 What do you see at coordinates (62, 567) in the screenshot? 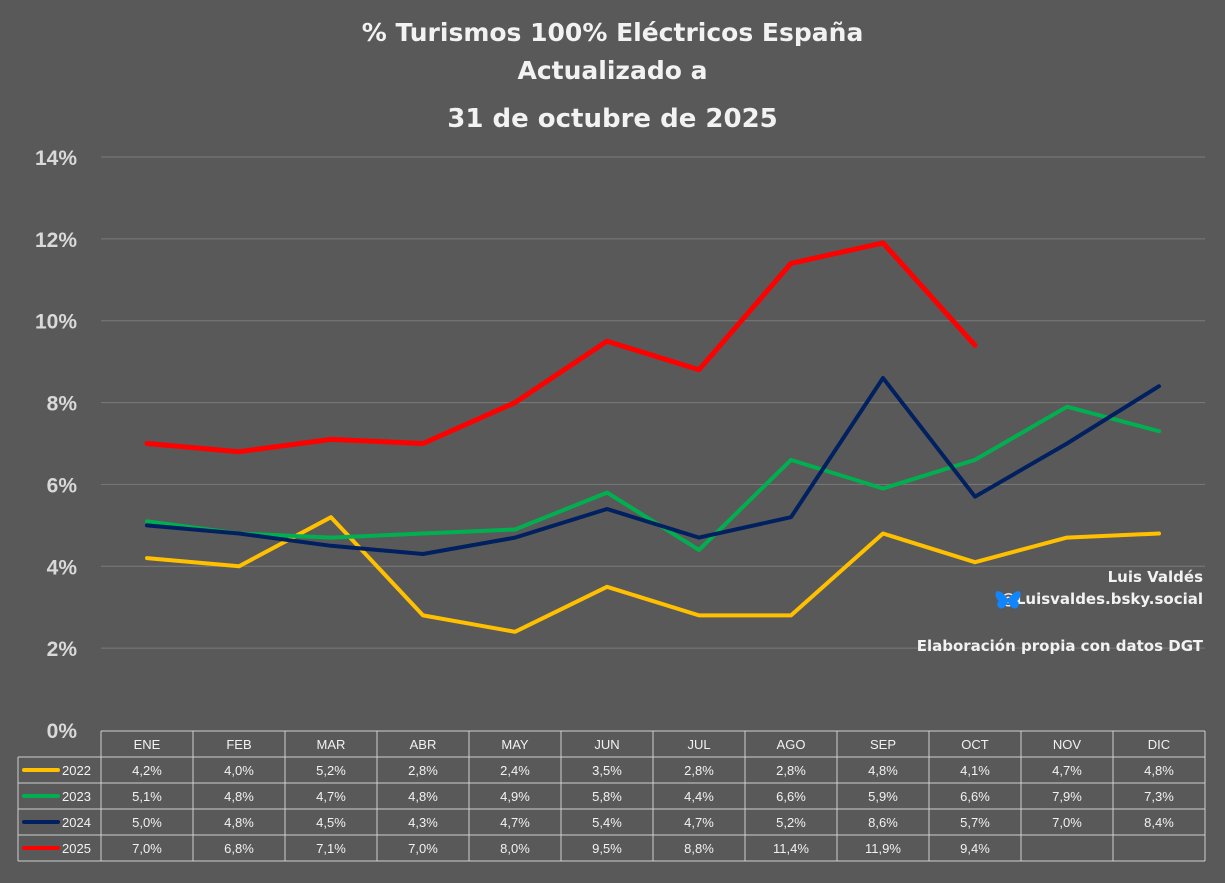
I see `y-tick-label: 4%` at bounding box center [62, 567].